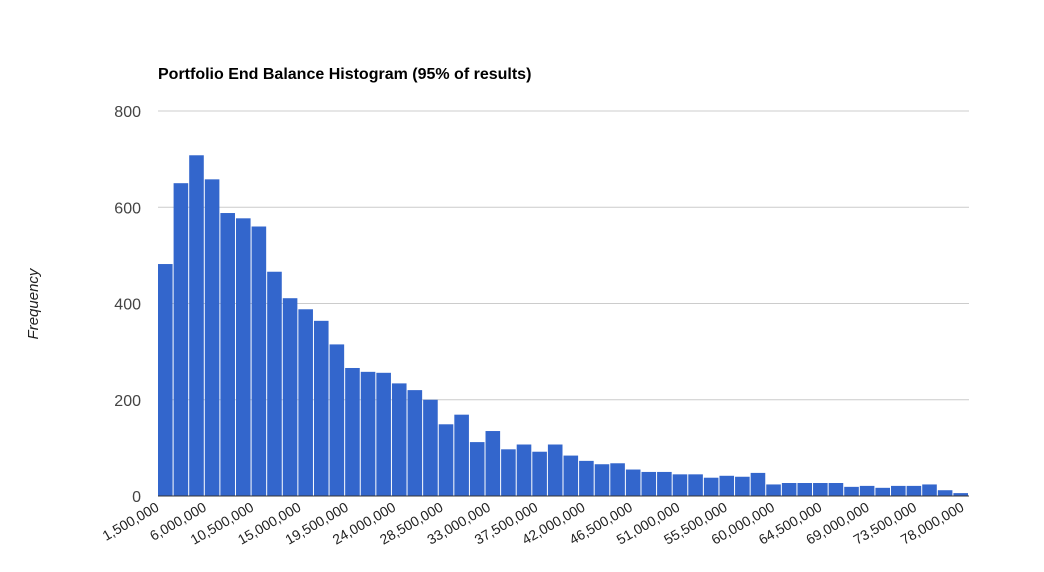 This screenshot has width=1044, height=572. What do you see at coordinates (127, 112) in the screenshot?
I see `y-tick-label: 800` at bounding box center [127, 112].